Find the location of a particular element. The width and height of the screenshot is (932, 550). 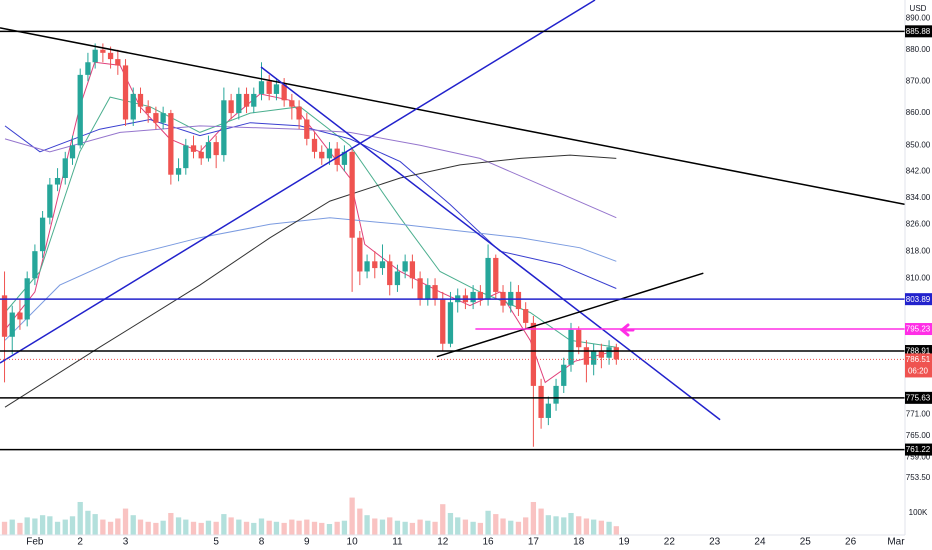

x-tick-label: 10 is located at coordinates (353, 542).